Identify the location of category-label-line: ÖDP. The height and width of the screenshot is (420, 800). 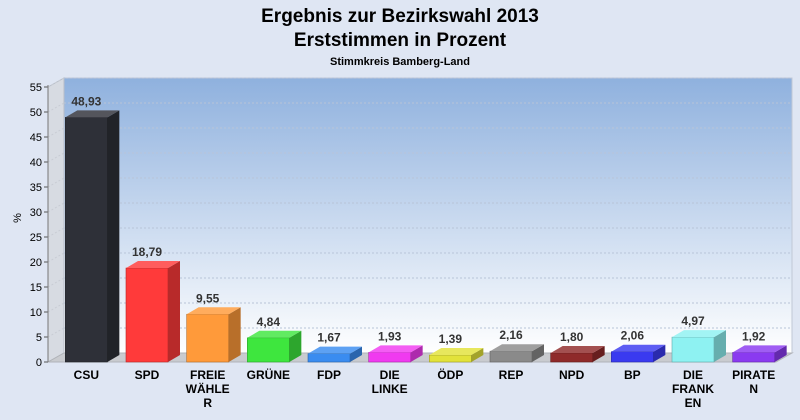
(450, 374).